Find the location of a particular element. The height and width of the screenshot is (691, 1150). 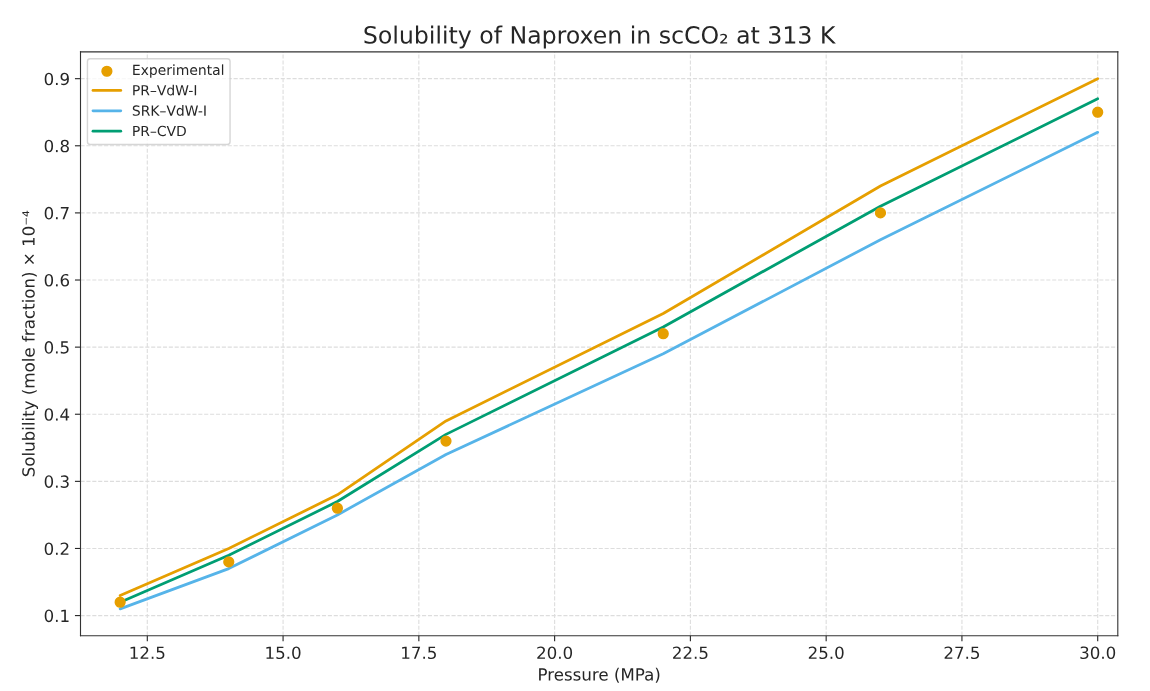

y-tick-label: 0.2 is located at coordinates (56, 549).